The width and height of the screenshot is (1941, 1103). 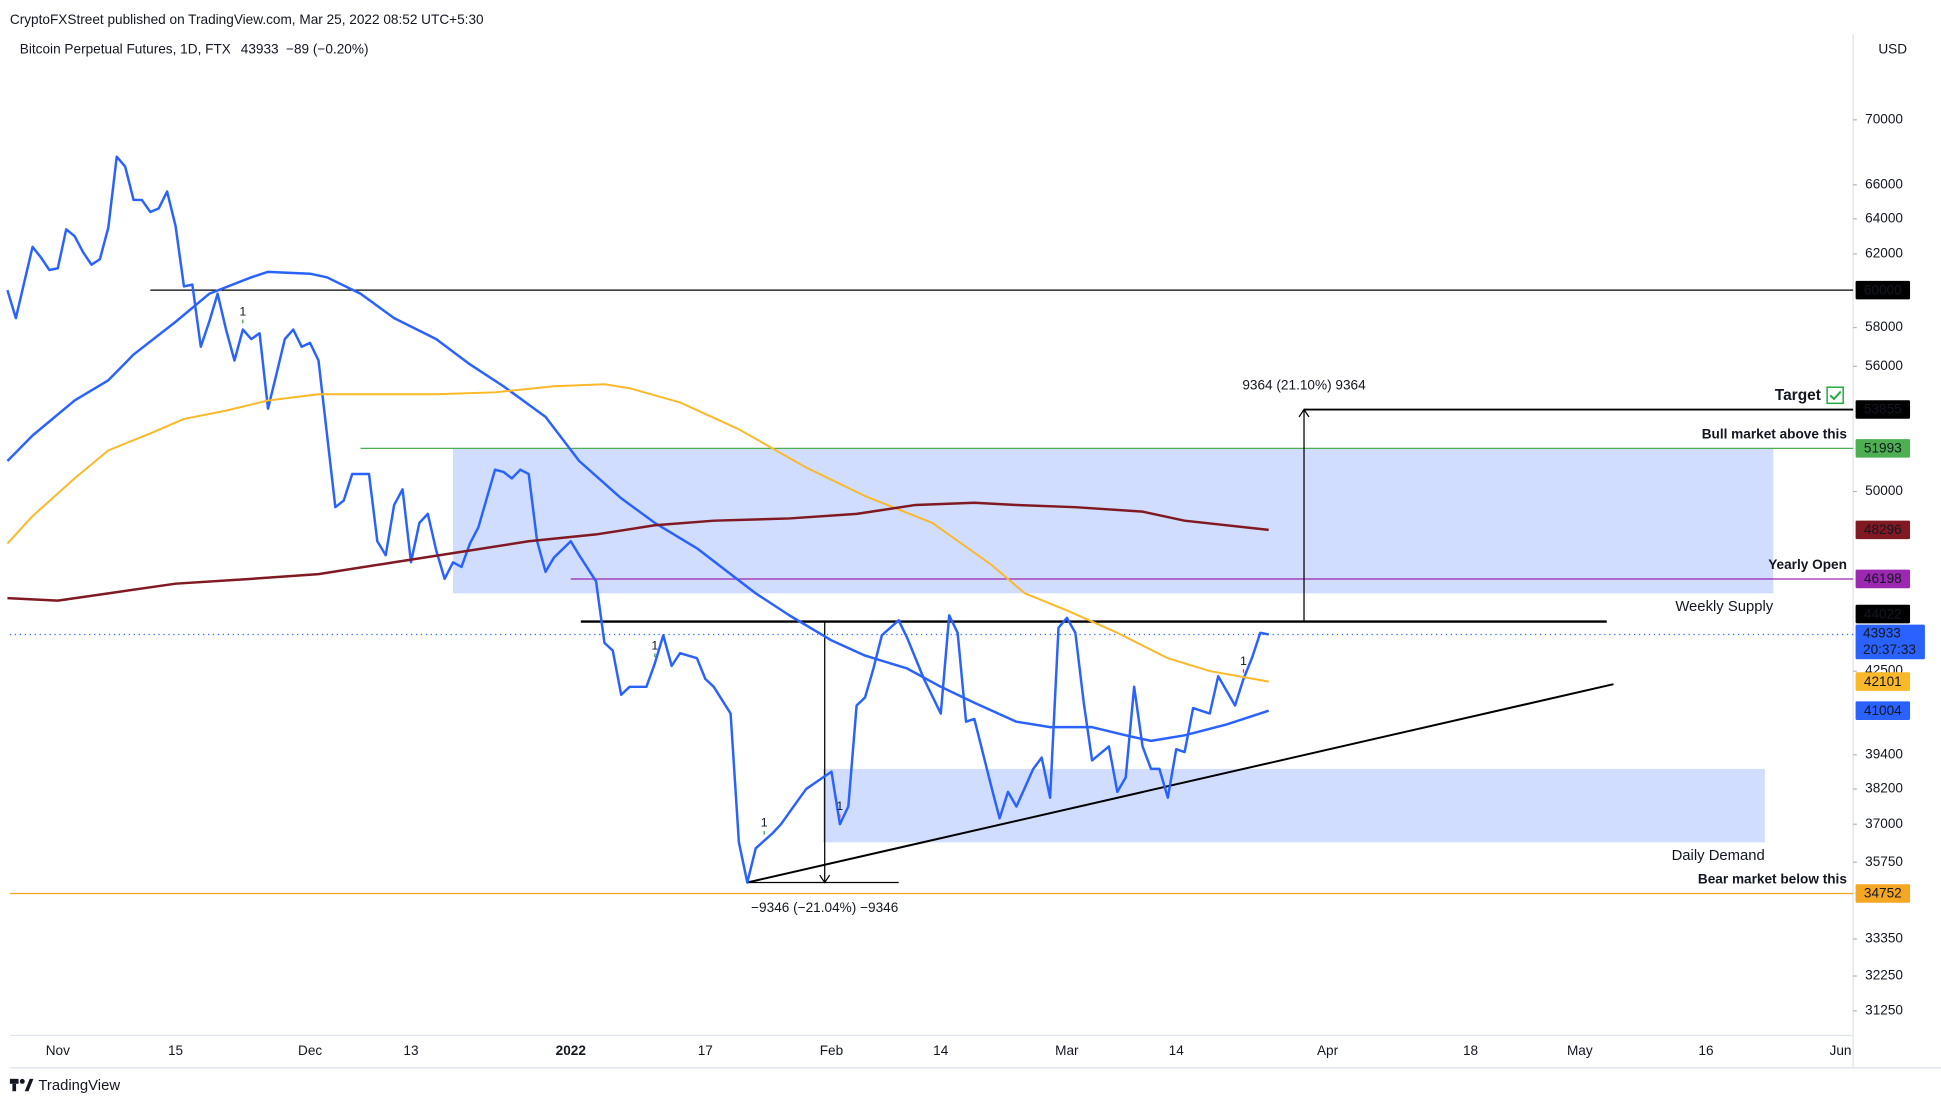 I want to click on x-tick-label: 13, so click(x=410, y=1050).